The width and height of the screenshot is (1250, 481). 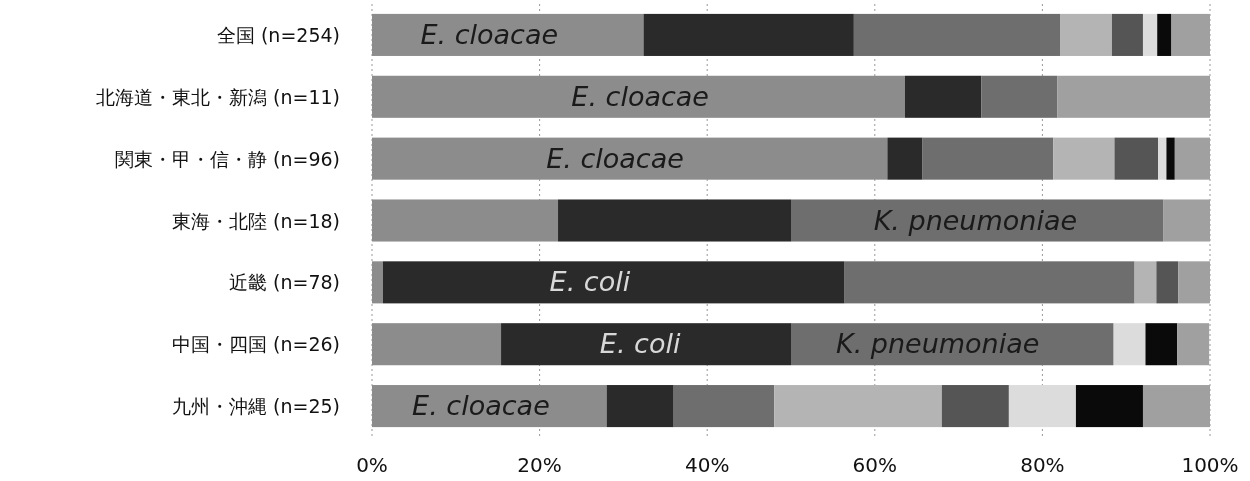 What do you see at coordinates (278, 34) in the screenshot?
I see `y-tick-label: 全国 (n=254)` at bounding box center [278, 34].